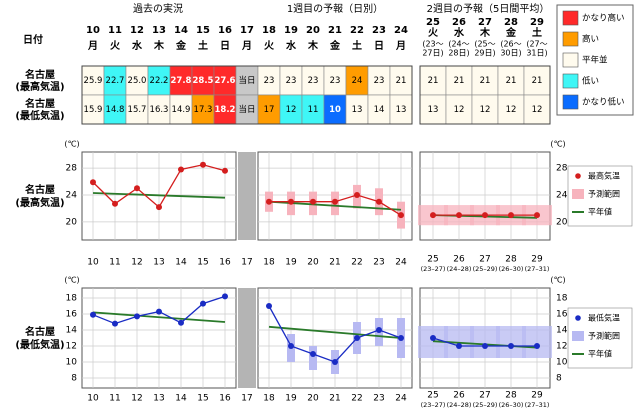 The width and height of the screenshot is (640, 413). What do you see at coordinates (313, 399) in the screenshot?
I see `x-tick-label: 20` at bounding box center [313, 399].